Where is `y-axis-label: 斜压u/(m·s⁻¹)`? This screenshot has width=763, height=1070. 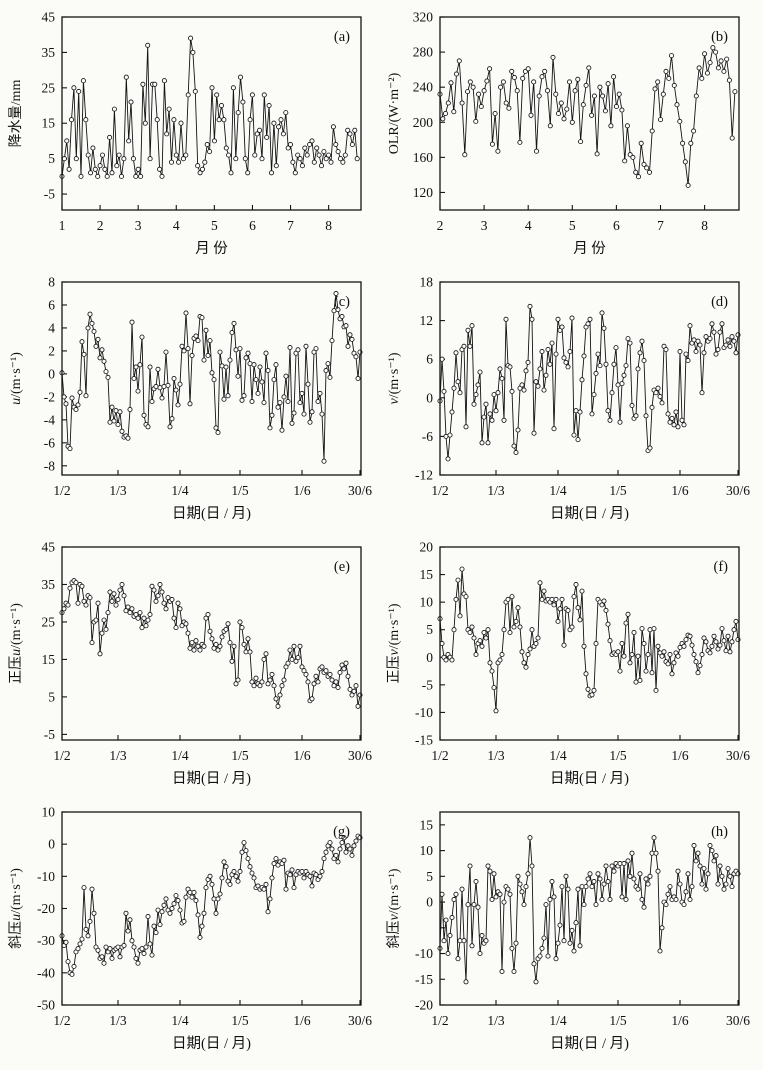 y-axis-label: 斜压u/(m·s⁻¹) is located at coordinates (16, 908).